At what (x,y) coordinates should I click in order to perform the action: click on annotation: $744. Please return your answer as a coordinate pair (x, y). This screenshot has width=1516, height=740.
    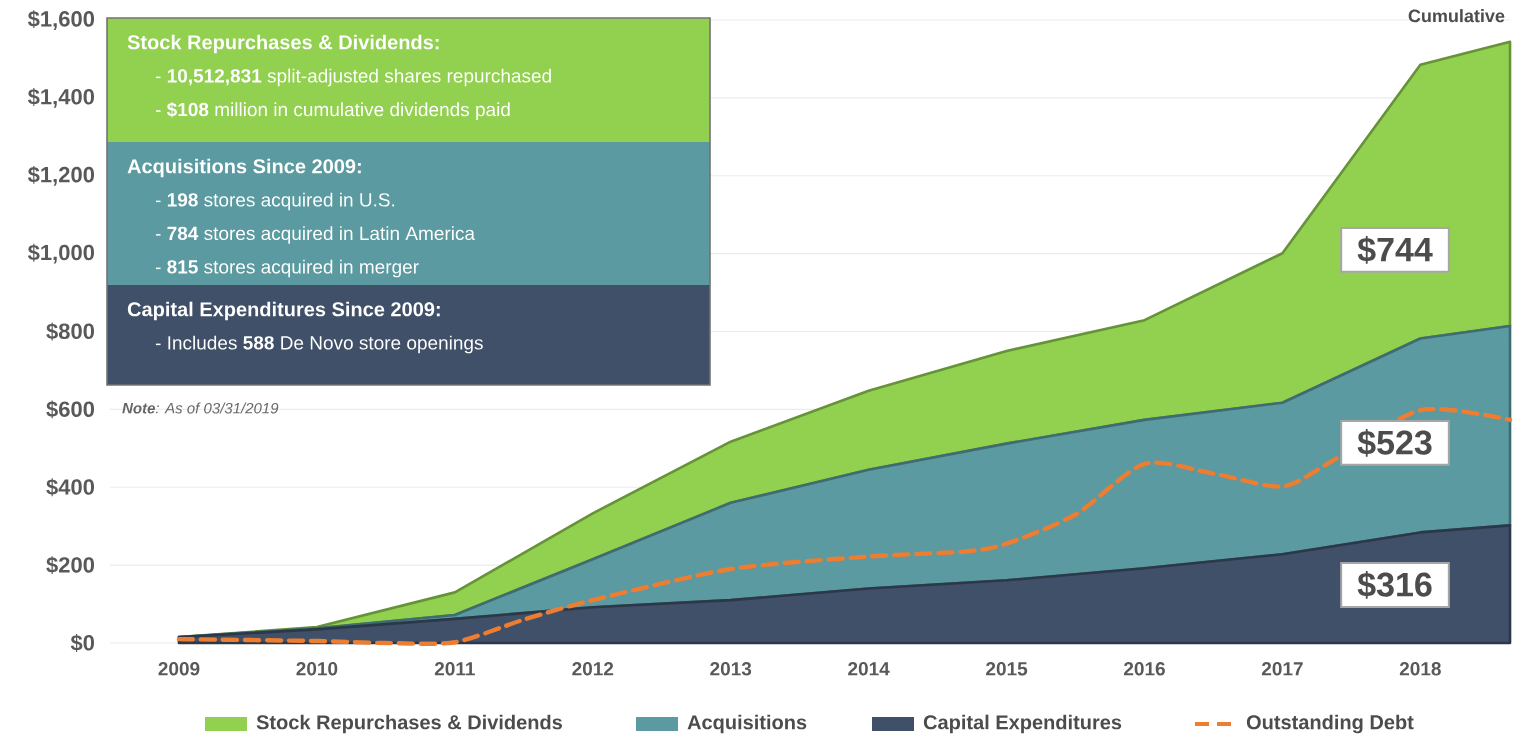
    Looking at the image, I should click on (1395, 250).